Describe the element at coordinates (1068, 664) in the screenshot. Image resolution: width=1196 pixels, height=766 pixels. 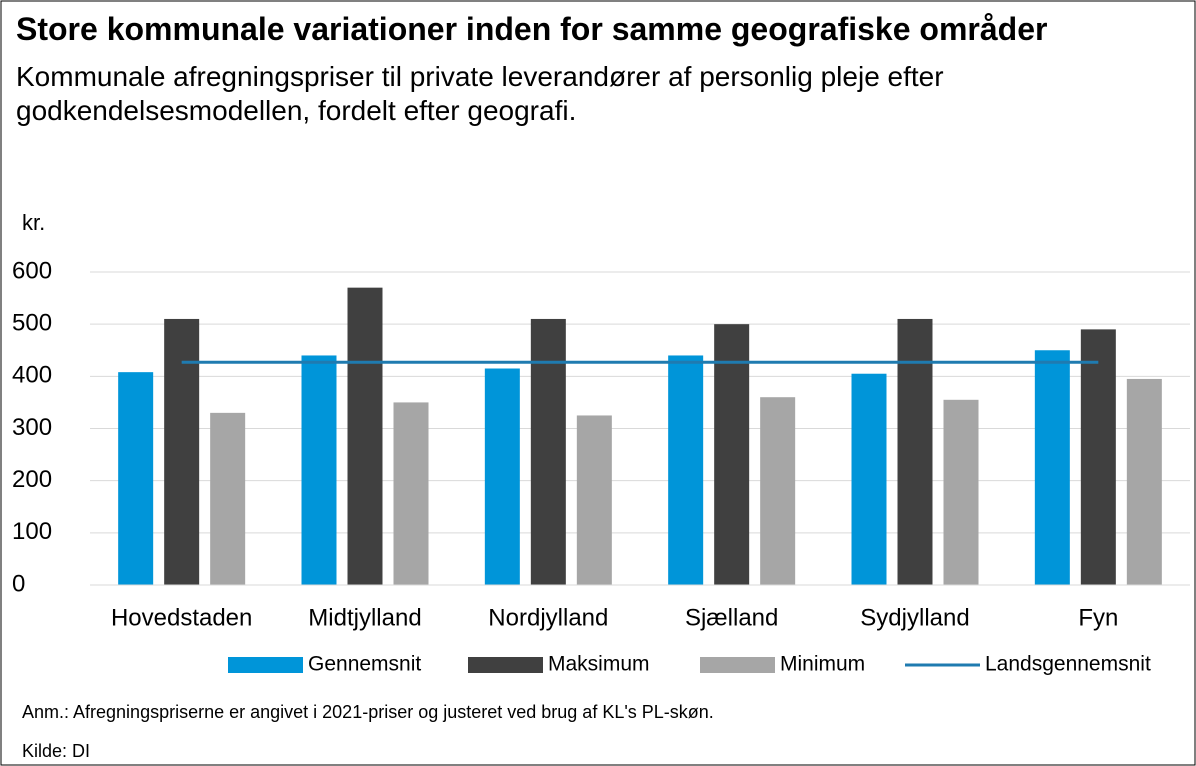
I see `legend-label: Landsgennemsnit` at that location.